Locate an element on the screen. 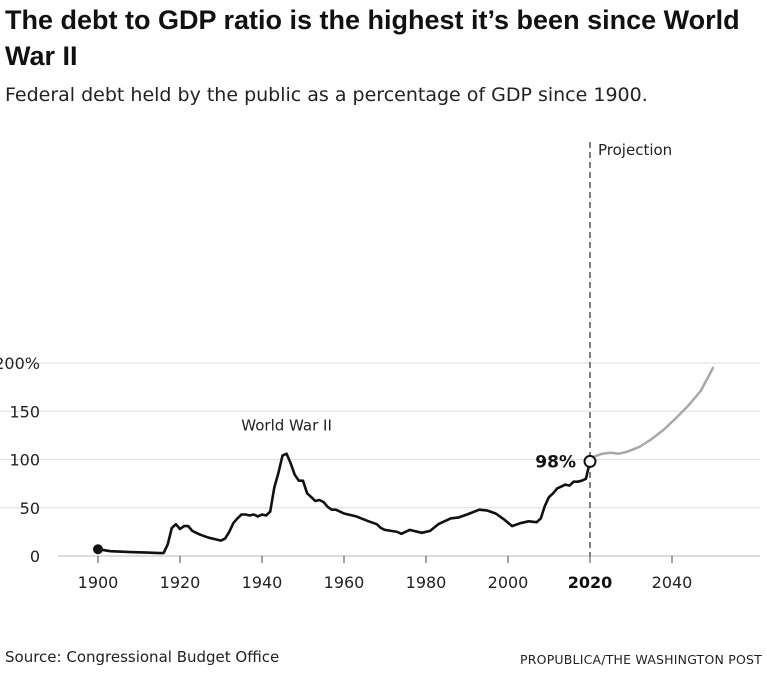 The height and width of the screenshot is (673, 767). y-tick-label: 0 is located at coordinates (35, 556).